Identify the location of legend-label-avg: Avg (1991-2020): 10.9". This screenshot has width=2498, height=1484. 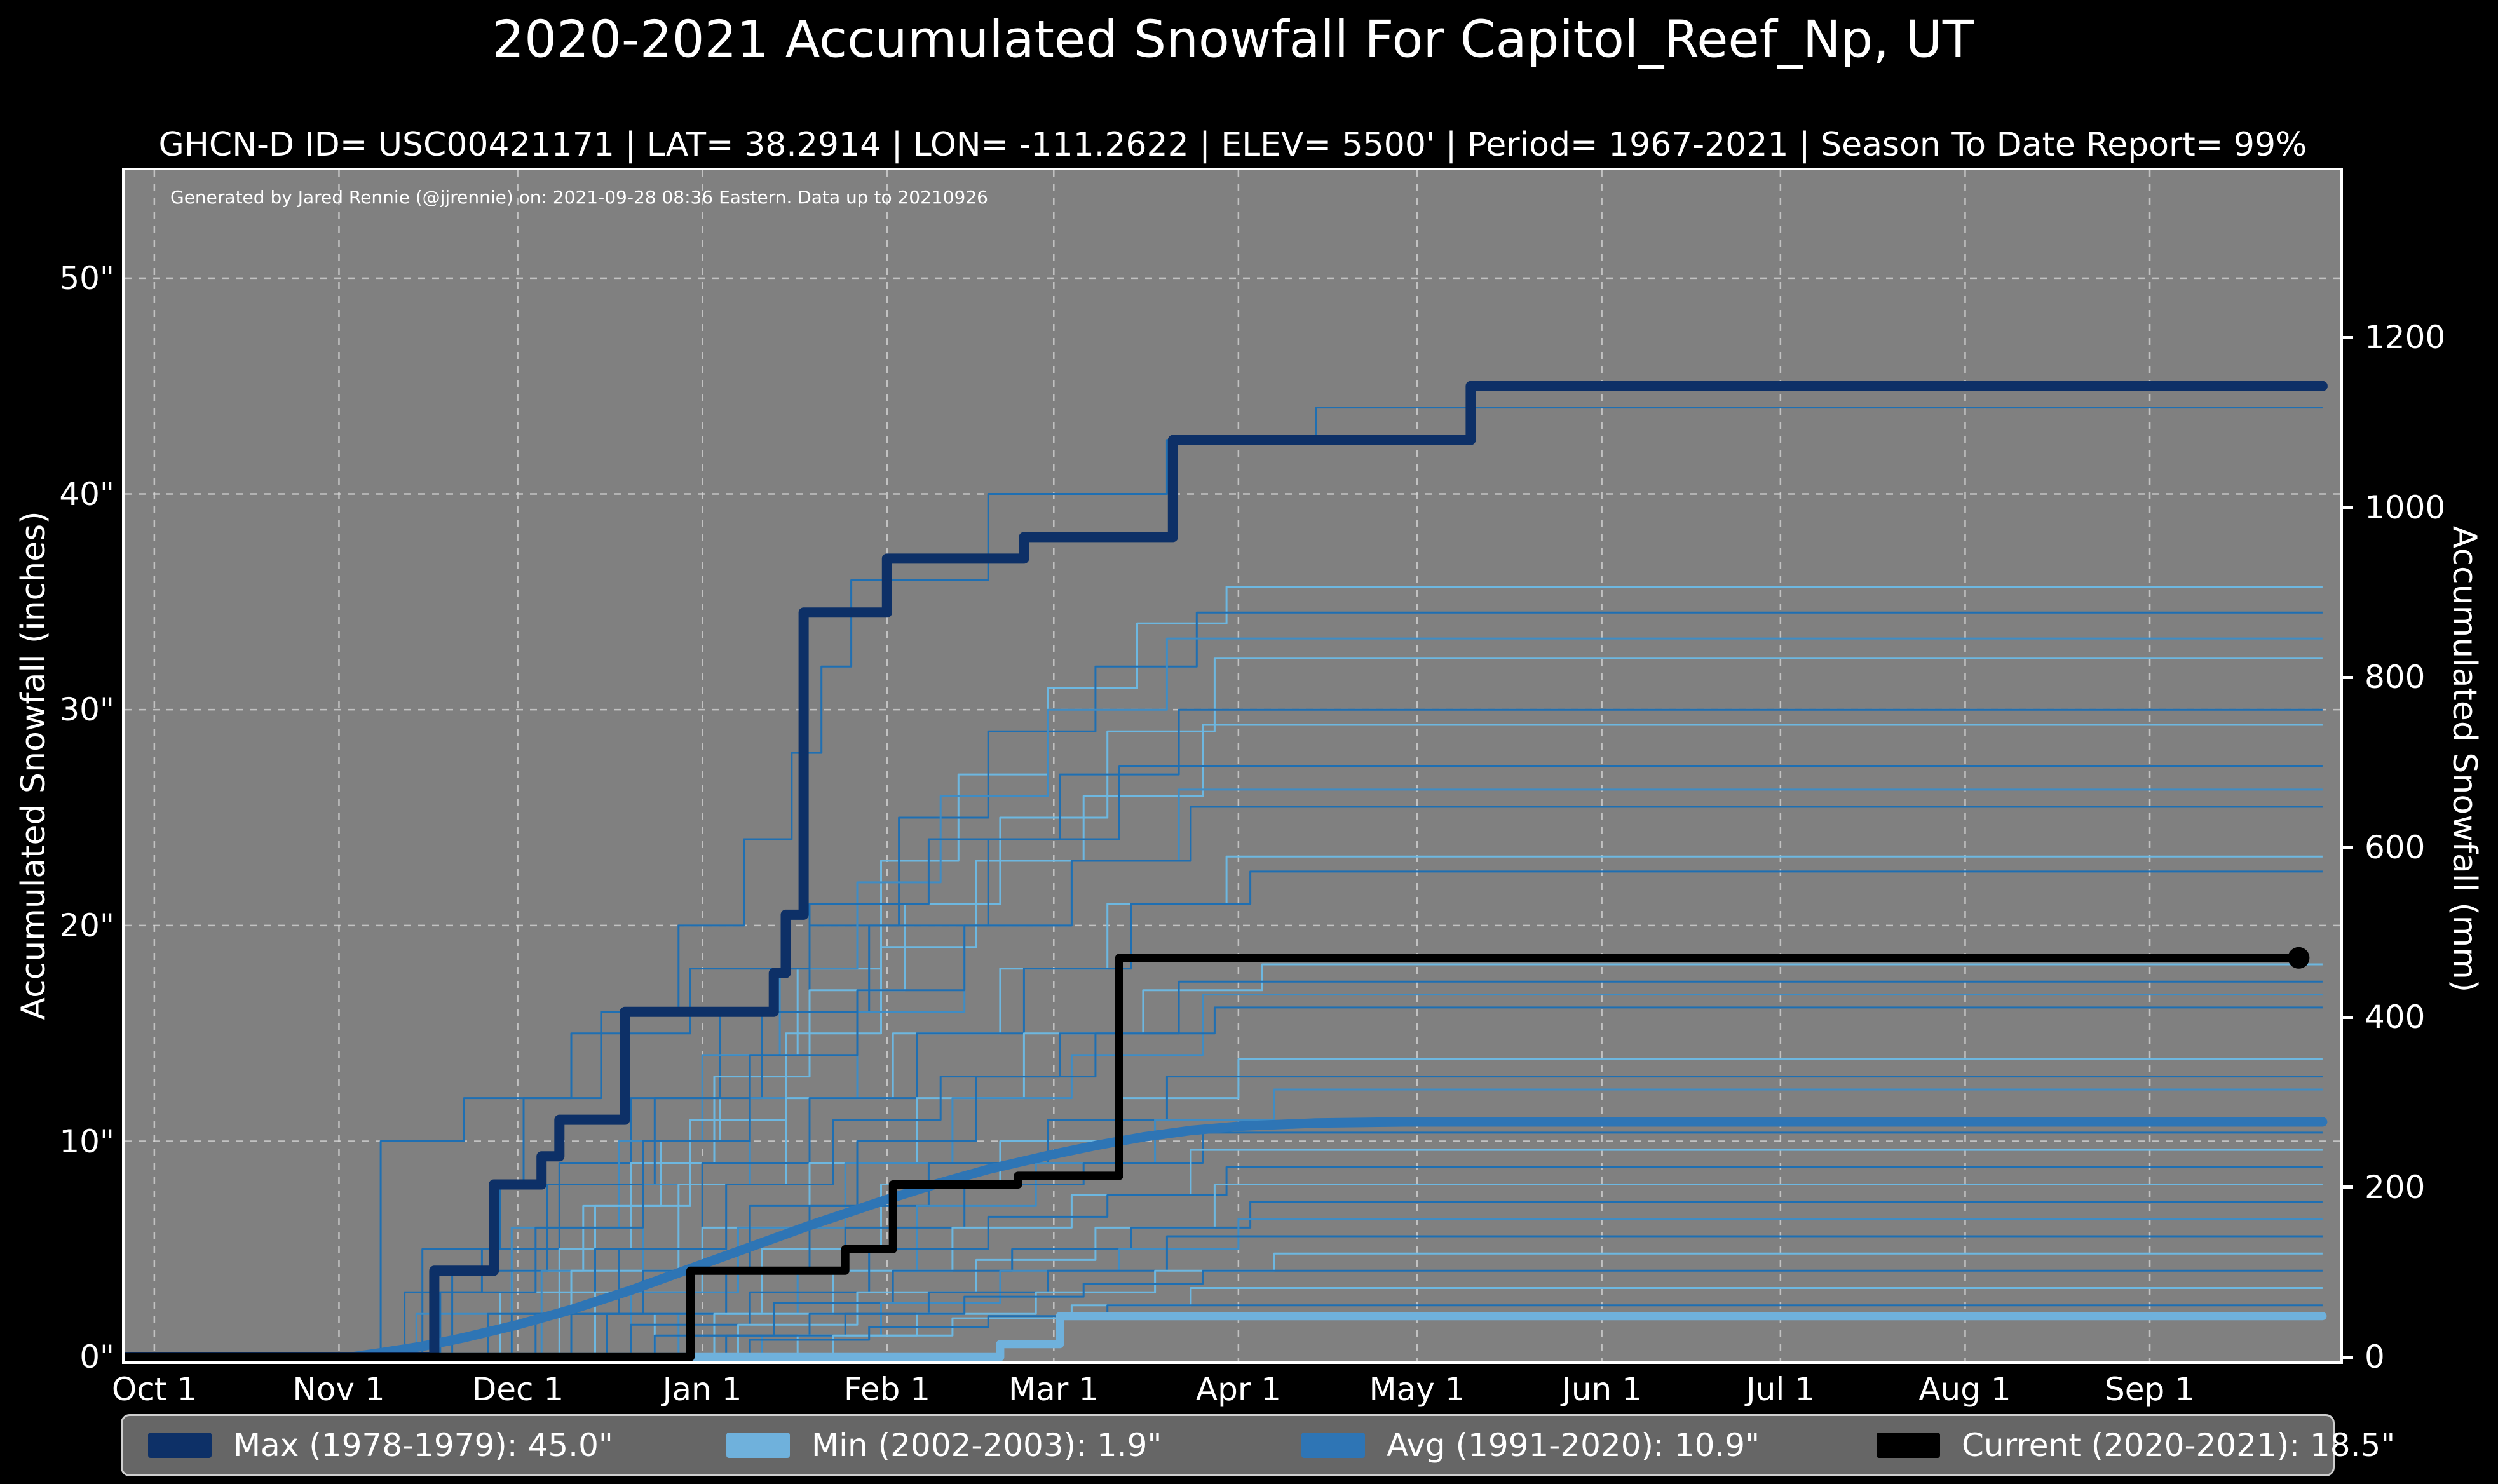
(1573, 1445).